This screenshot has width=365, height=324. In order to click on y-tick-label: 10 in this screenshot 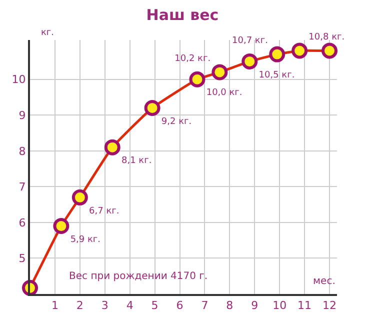, I will do `click(19, 79)`.